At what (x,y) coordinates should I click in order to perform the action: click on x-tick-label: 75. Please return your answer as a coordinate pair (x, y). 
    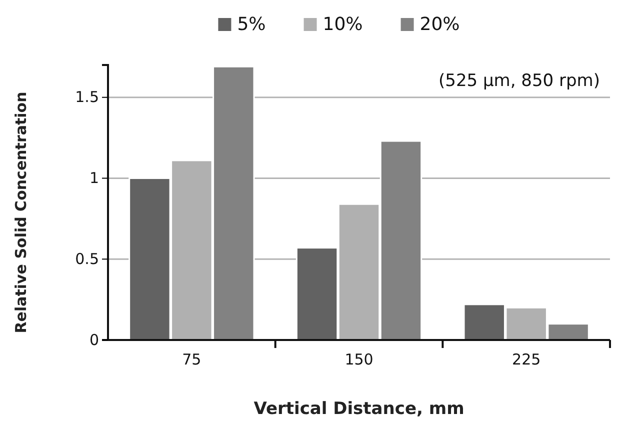
    Looking at the image, I should click on (192, 359).